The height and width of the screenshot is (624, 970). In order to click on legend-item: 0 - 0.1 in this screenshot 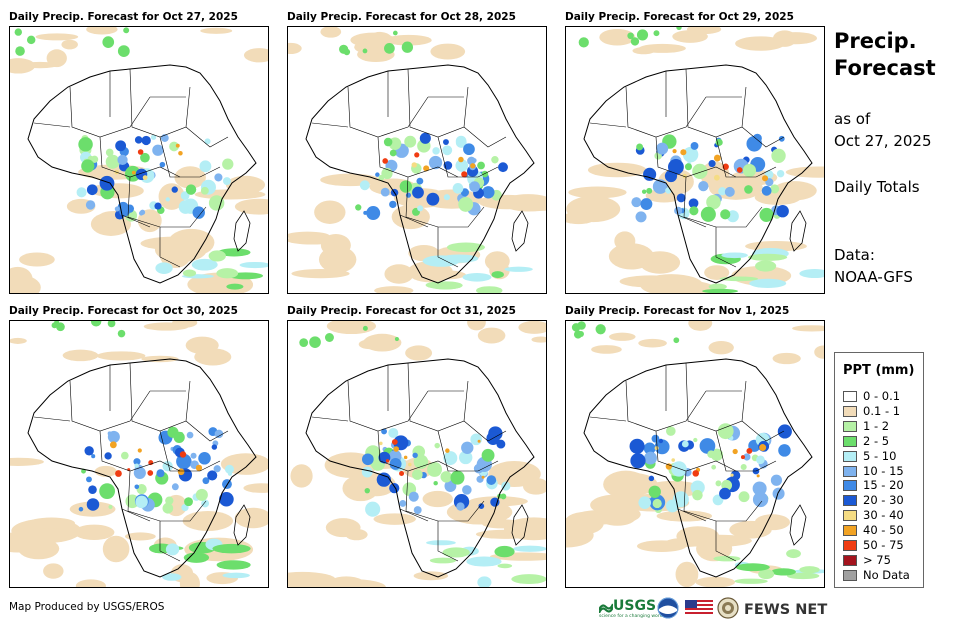, I will do `click(871, 396)`.